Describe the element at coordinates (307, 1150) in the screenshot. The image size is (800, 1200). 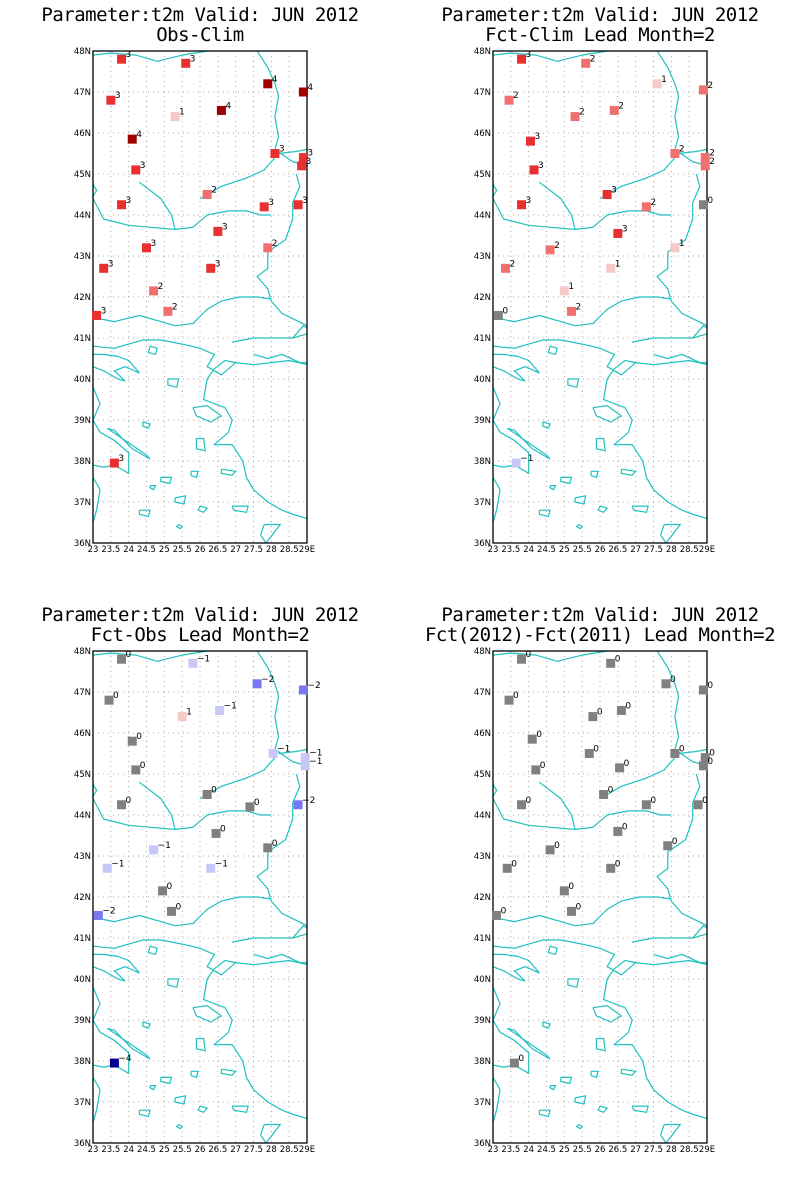
I see `lon-tick-label: 29E` at that location.